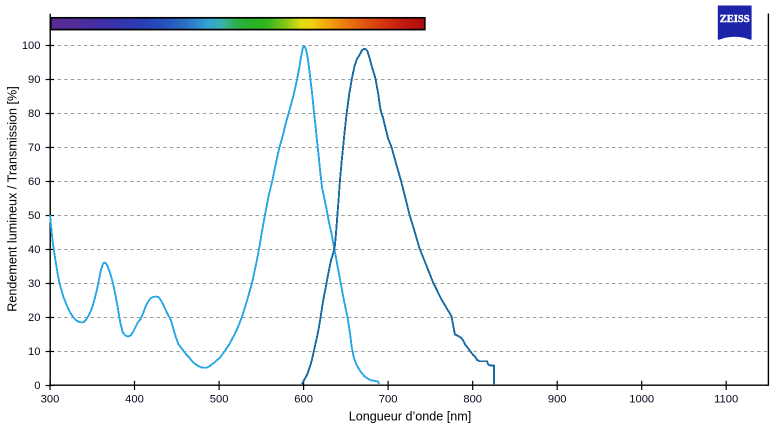  What do you see at coordinates (34, 318) in the screenshot?
I see `svg-text: 20` at bounding box center [34, 318].